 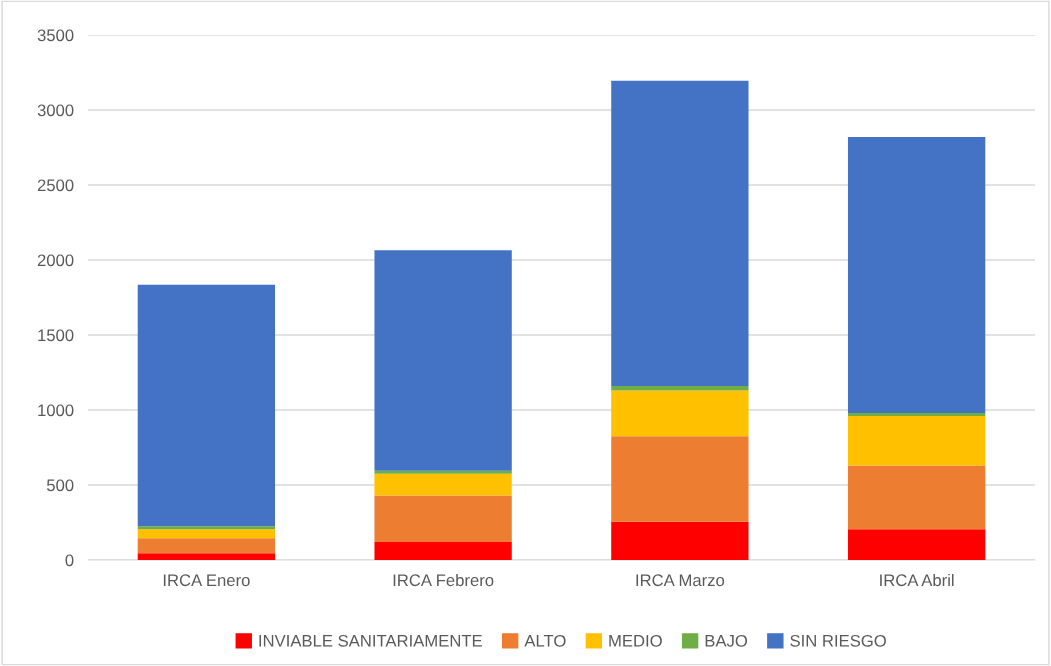 I want to click on legend-label: INVIABLE SANITARIAMENTE, so click(x=370, y=640).